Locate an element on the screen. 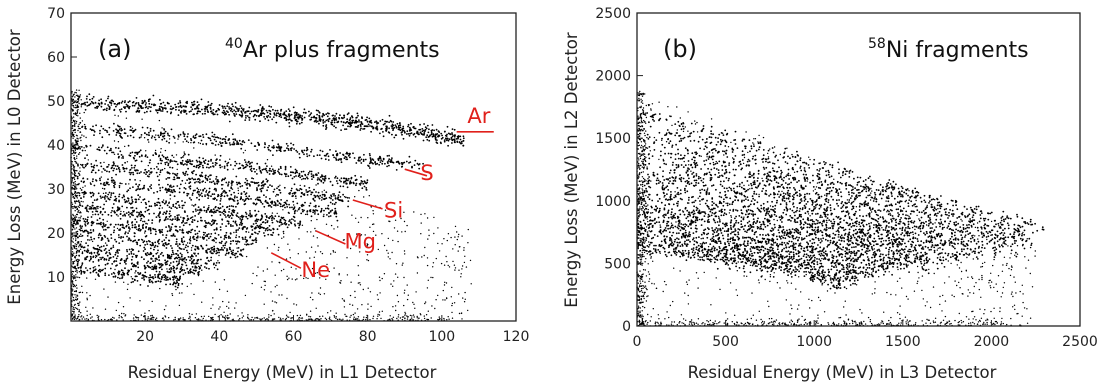 Image resolution: width=1115 pixels, height=389 pixels. chart-a-band-f is located at coordinates (147, 255).